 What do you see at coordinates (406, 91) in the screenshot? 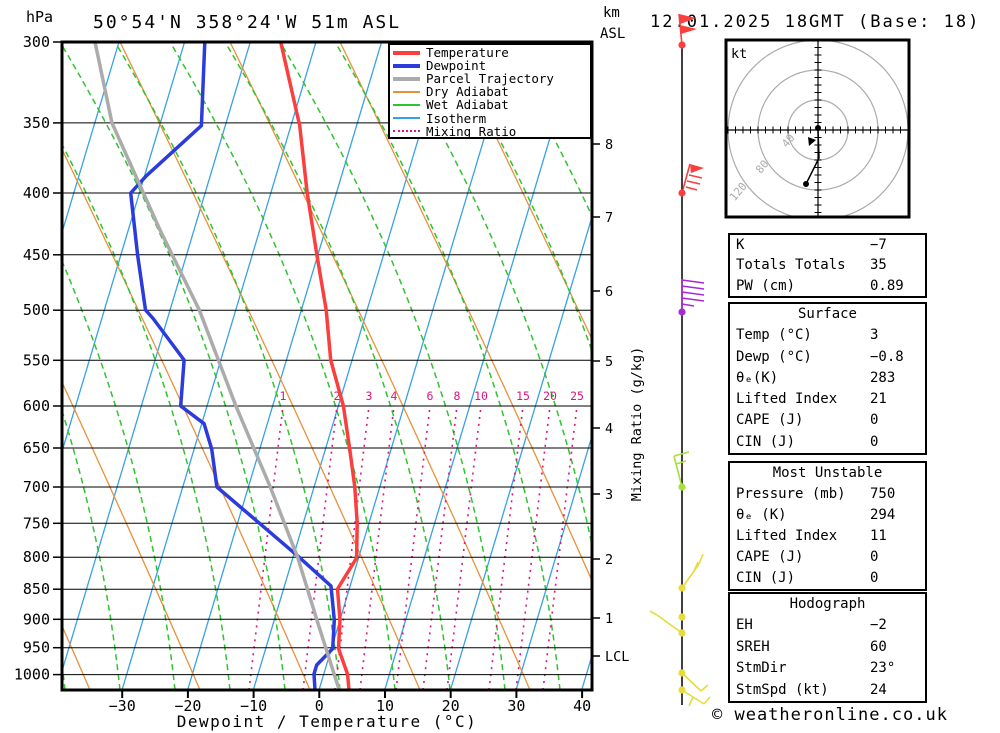
I see `legend-swatch-dry-adiabat` at bounding box center [406, 91].